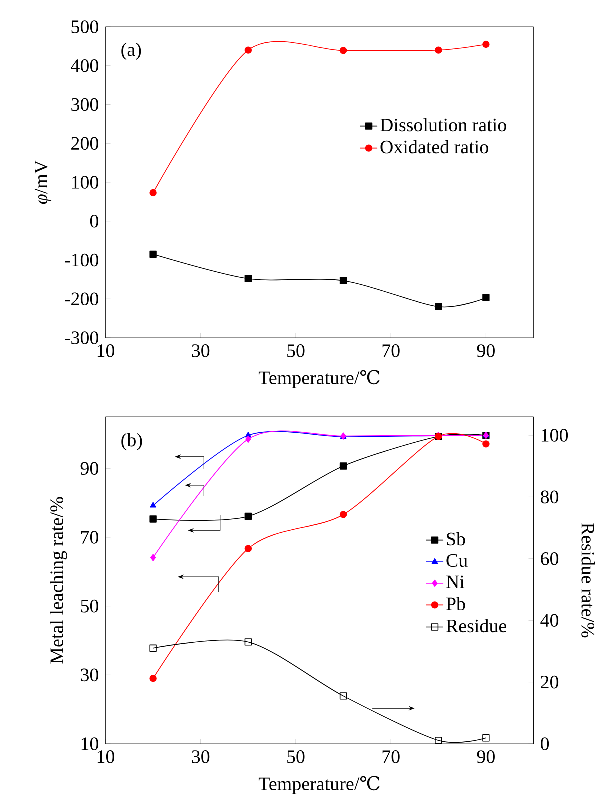  What do you see at coordinates (90, 675) in the screenshot?
I see `y-tick-label: 30` at bounding box center [90, 675].